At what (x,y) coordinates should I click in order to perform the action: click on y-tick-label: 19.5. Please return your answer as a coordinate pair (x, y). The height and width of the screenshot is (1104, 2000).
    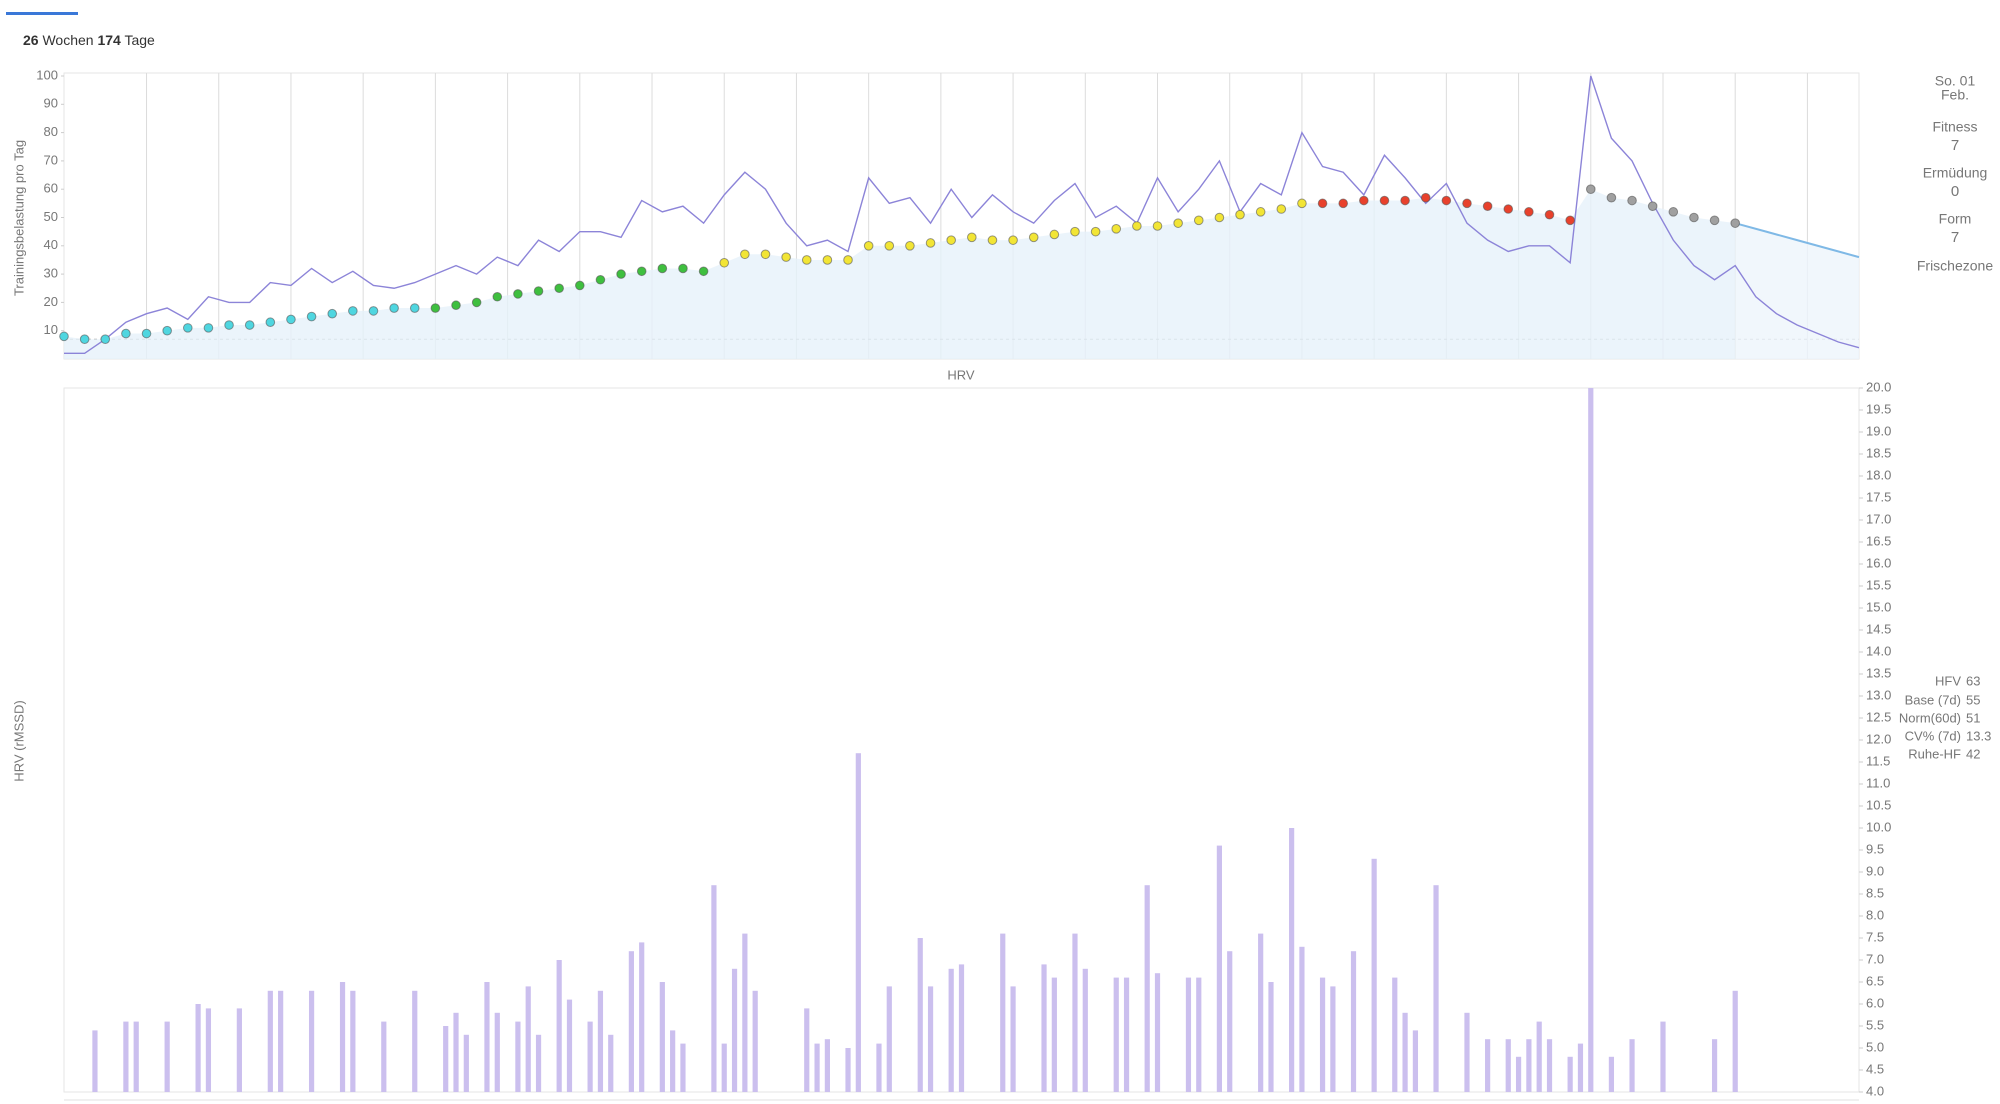
    Looking at the image, I should click on (1878, 408).